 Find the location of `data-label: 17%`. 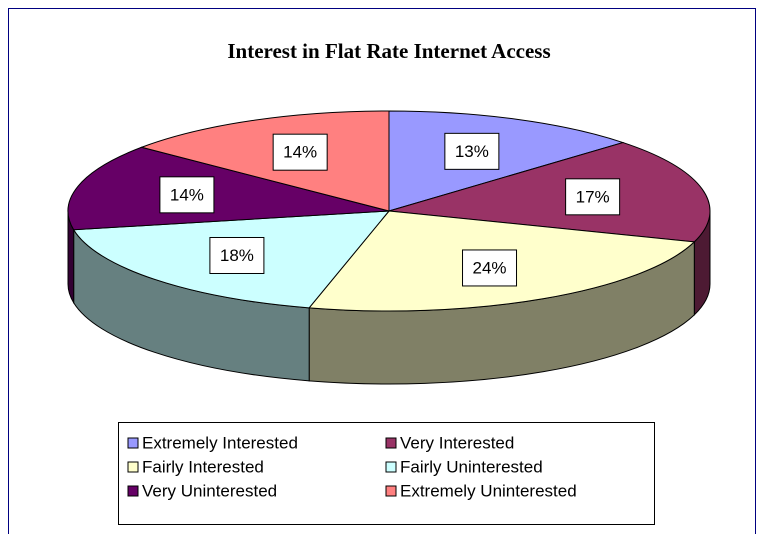

data-label: 17% is located at coordinates (593, 196).